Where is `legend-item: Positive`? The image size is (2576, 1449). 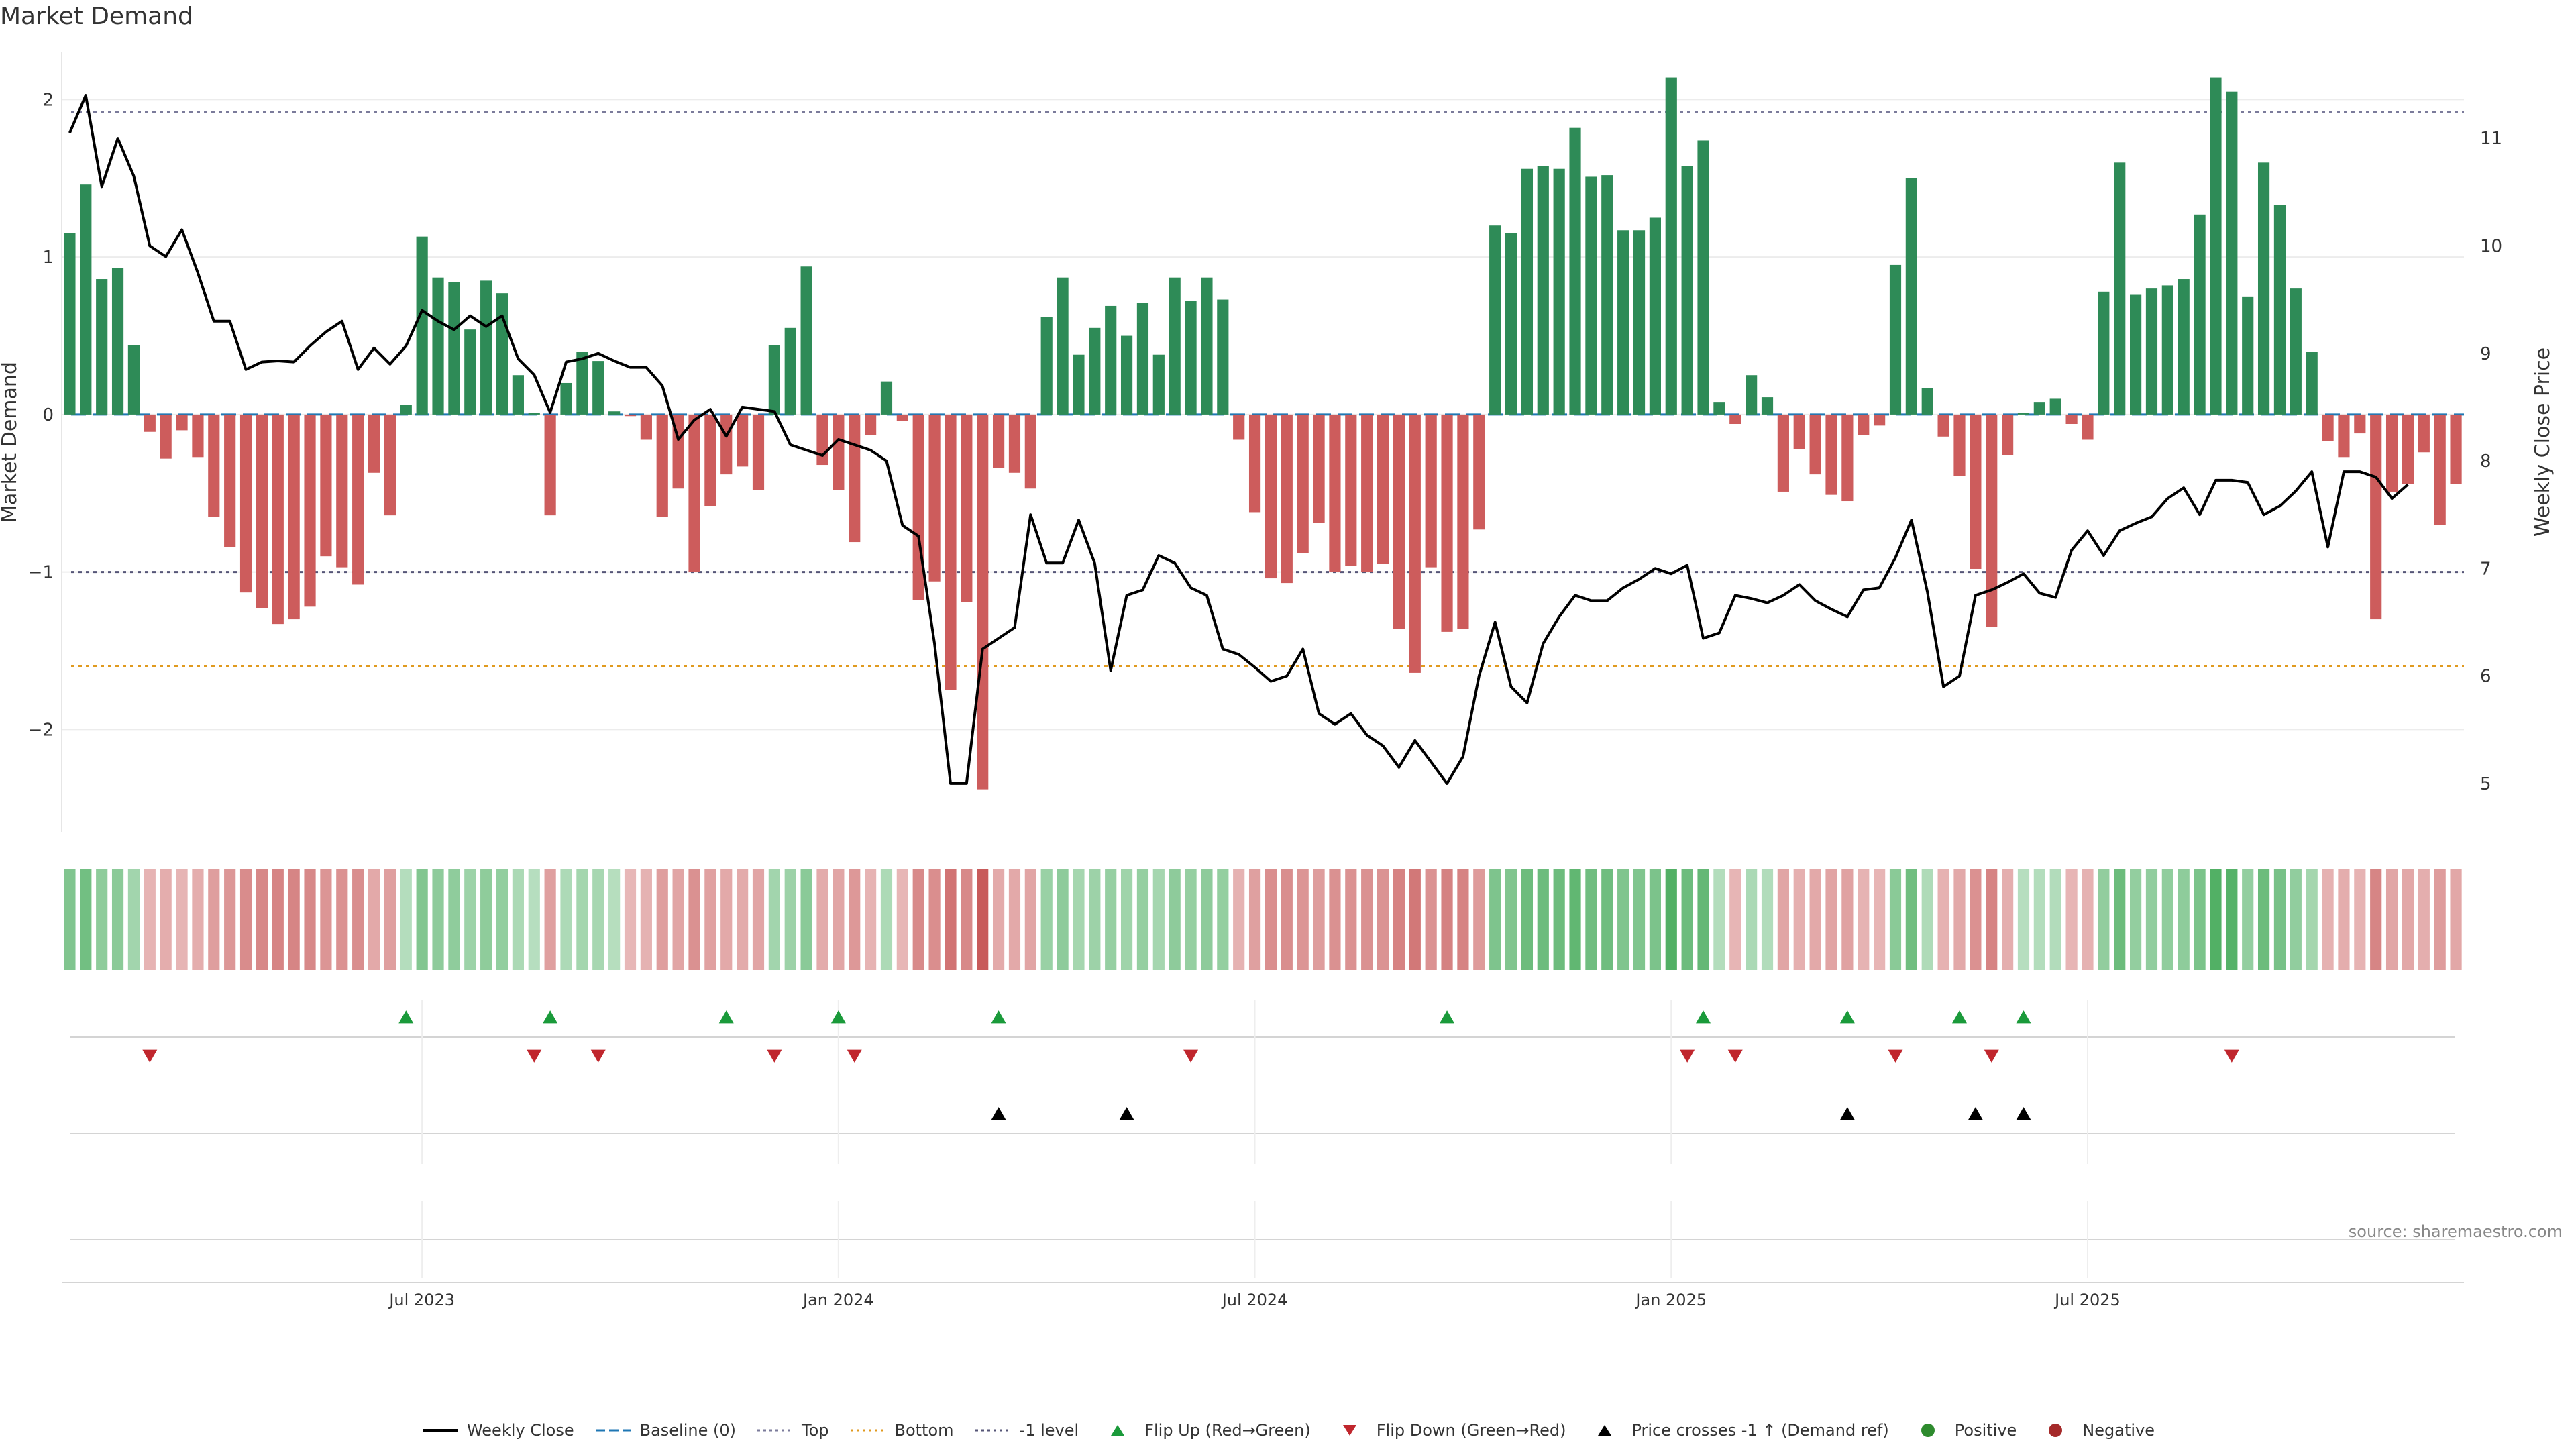 legend-item: Positive is located at coordinates (1963, 1430).